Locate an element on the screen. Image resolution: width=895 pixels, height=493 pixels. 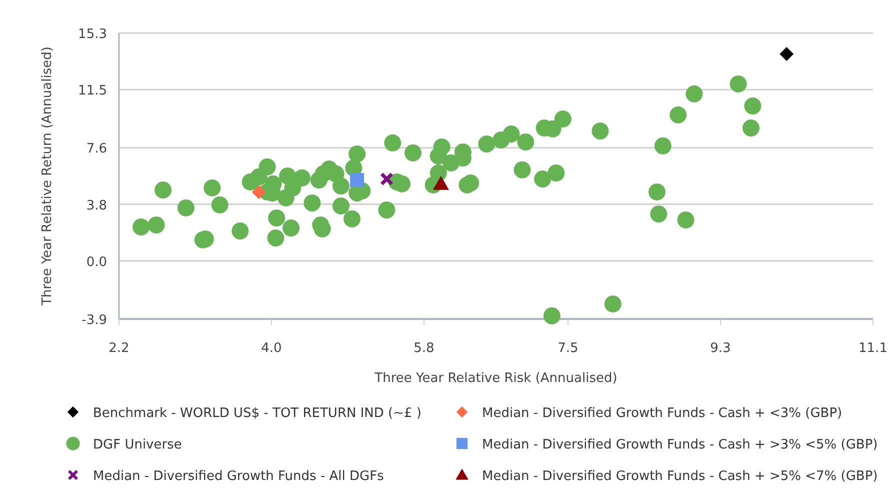
x-tick-label: 2.2 is located at coordinates (119, 348).